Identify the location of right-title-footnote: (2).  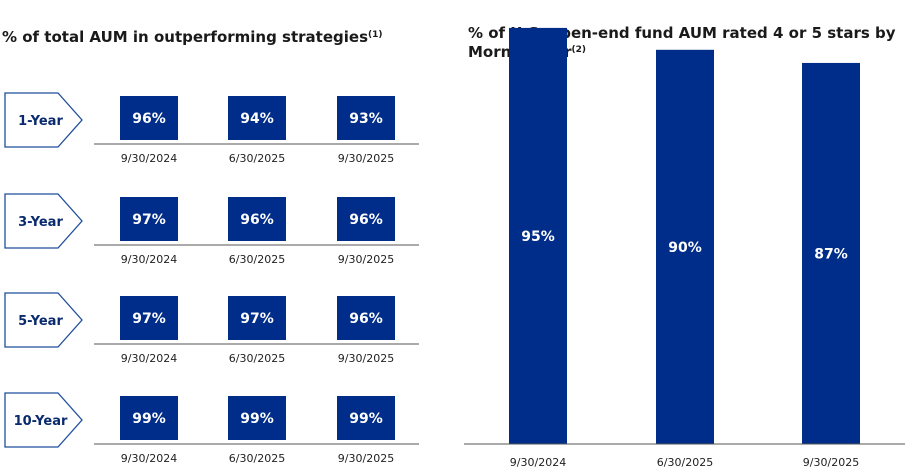
(578, 50).